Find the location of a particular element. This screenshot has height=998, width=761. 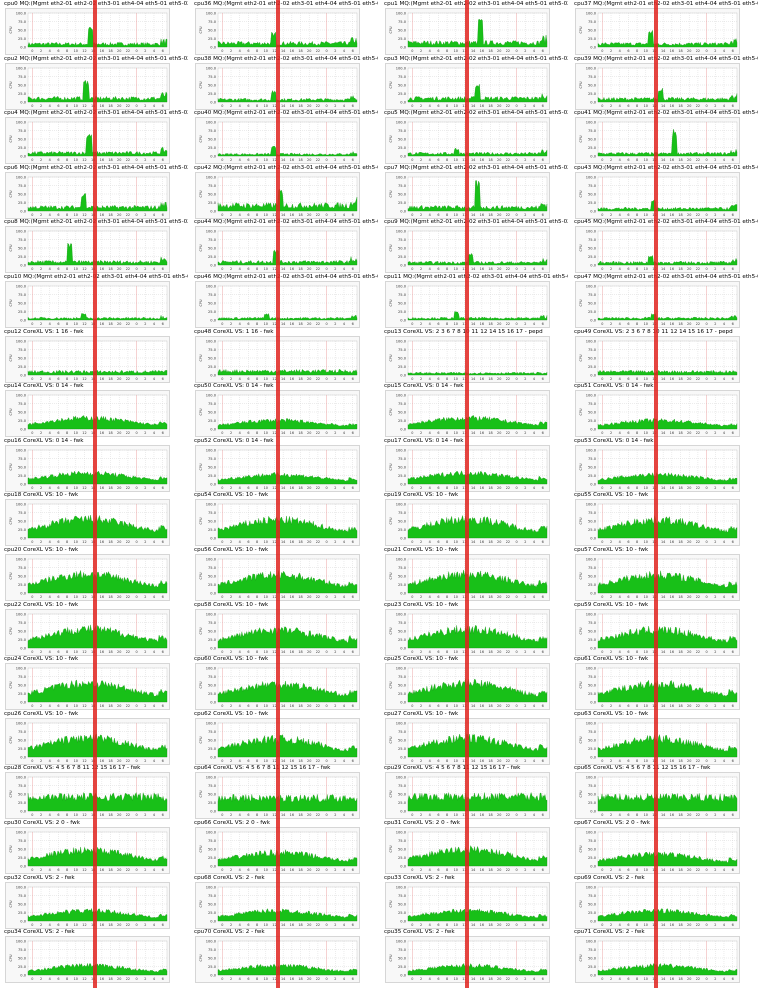

x-tick-label: 8 is located at coordinates (637, 870).